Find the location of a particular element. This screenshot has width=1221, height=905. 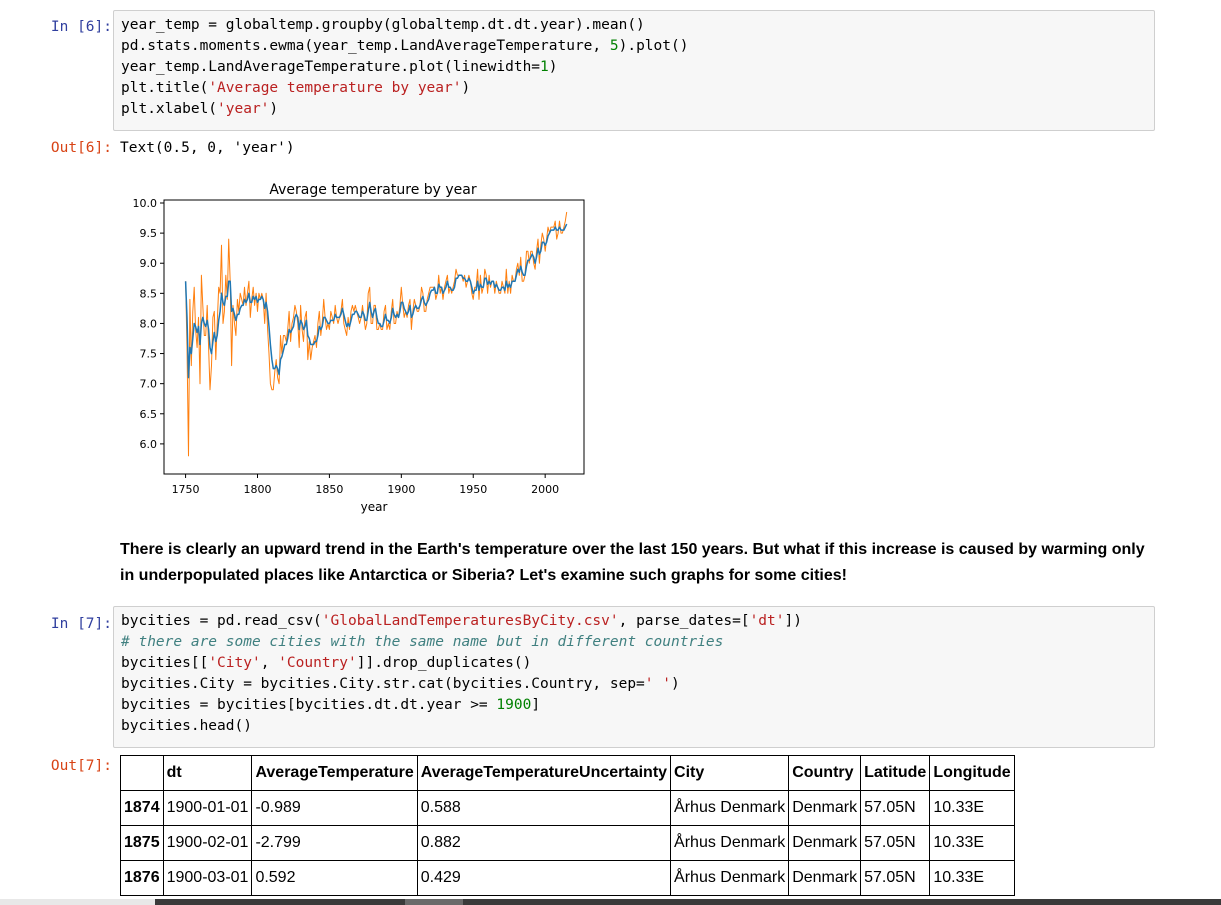

y-tick-label: 6.0 is located at coordinates (149, 444).